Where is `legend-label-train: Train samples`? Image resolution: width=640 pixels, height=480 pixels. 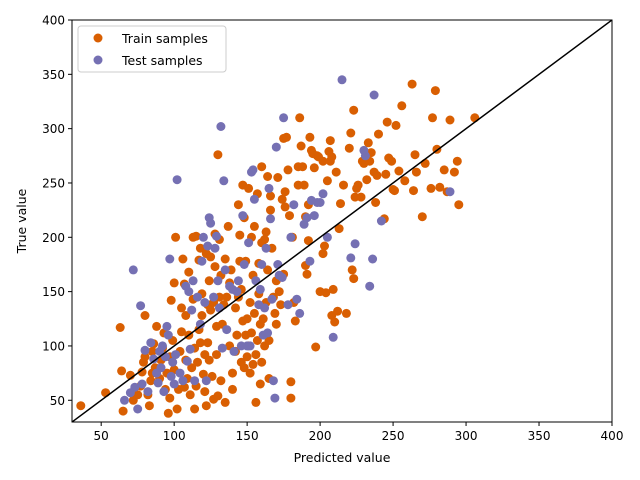
legend-label-train: Train samples is located at coordinates (164, 38).